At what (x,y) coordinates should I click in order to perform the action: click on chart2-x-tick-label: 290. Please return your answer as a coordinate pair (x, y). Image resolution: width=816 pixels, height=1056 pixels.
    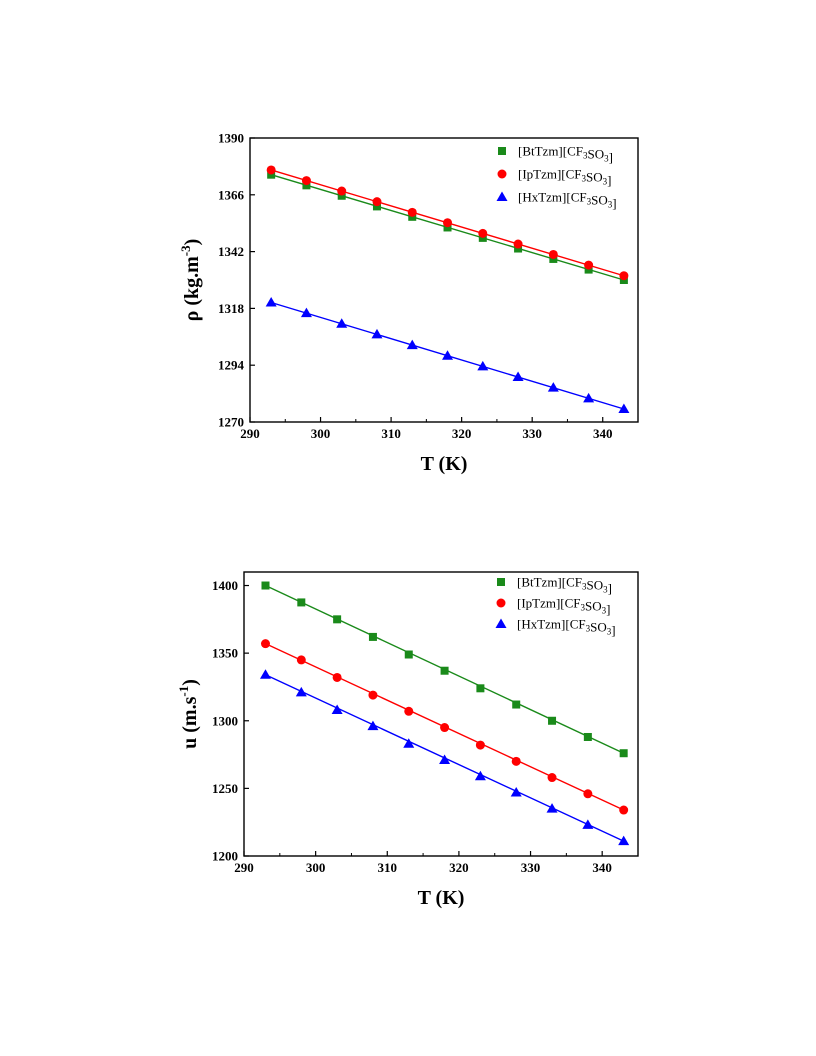
    Looking at the image, I should click on (244, 867).